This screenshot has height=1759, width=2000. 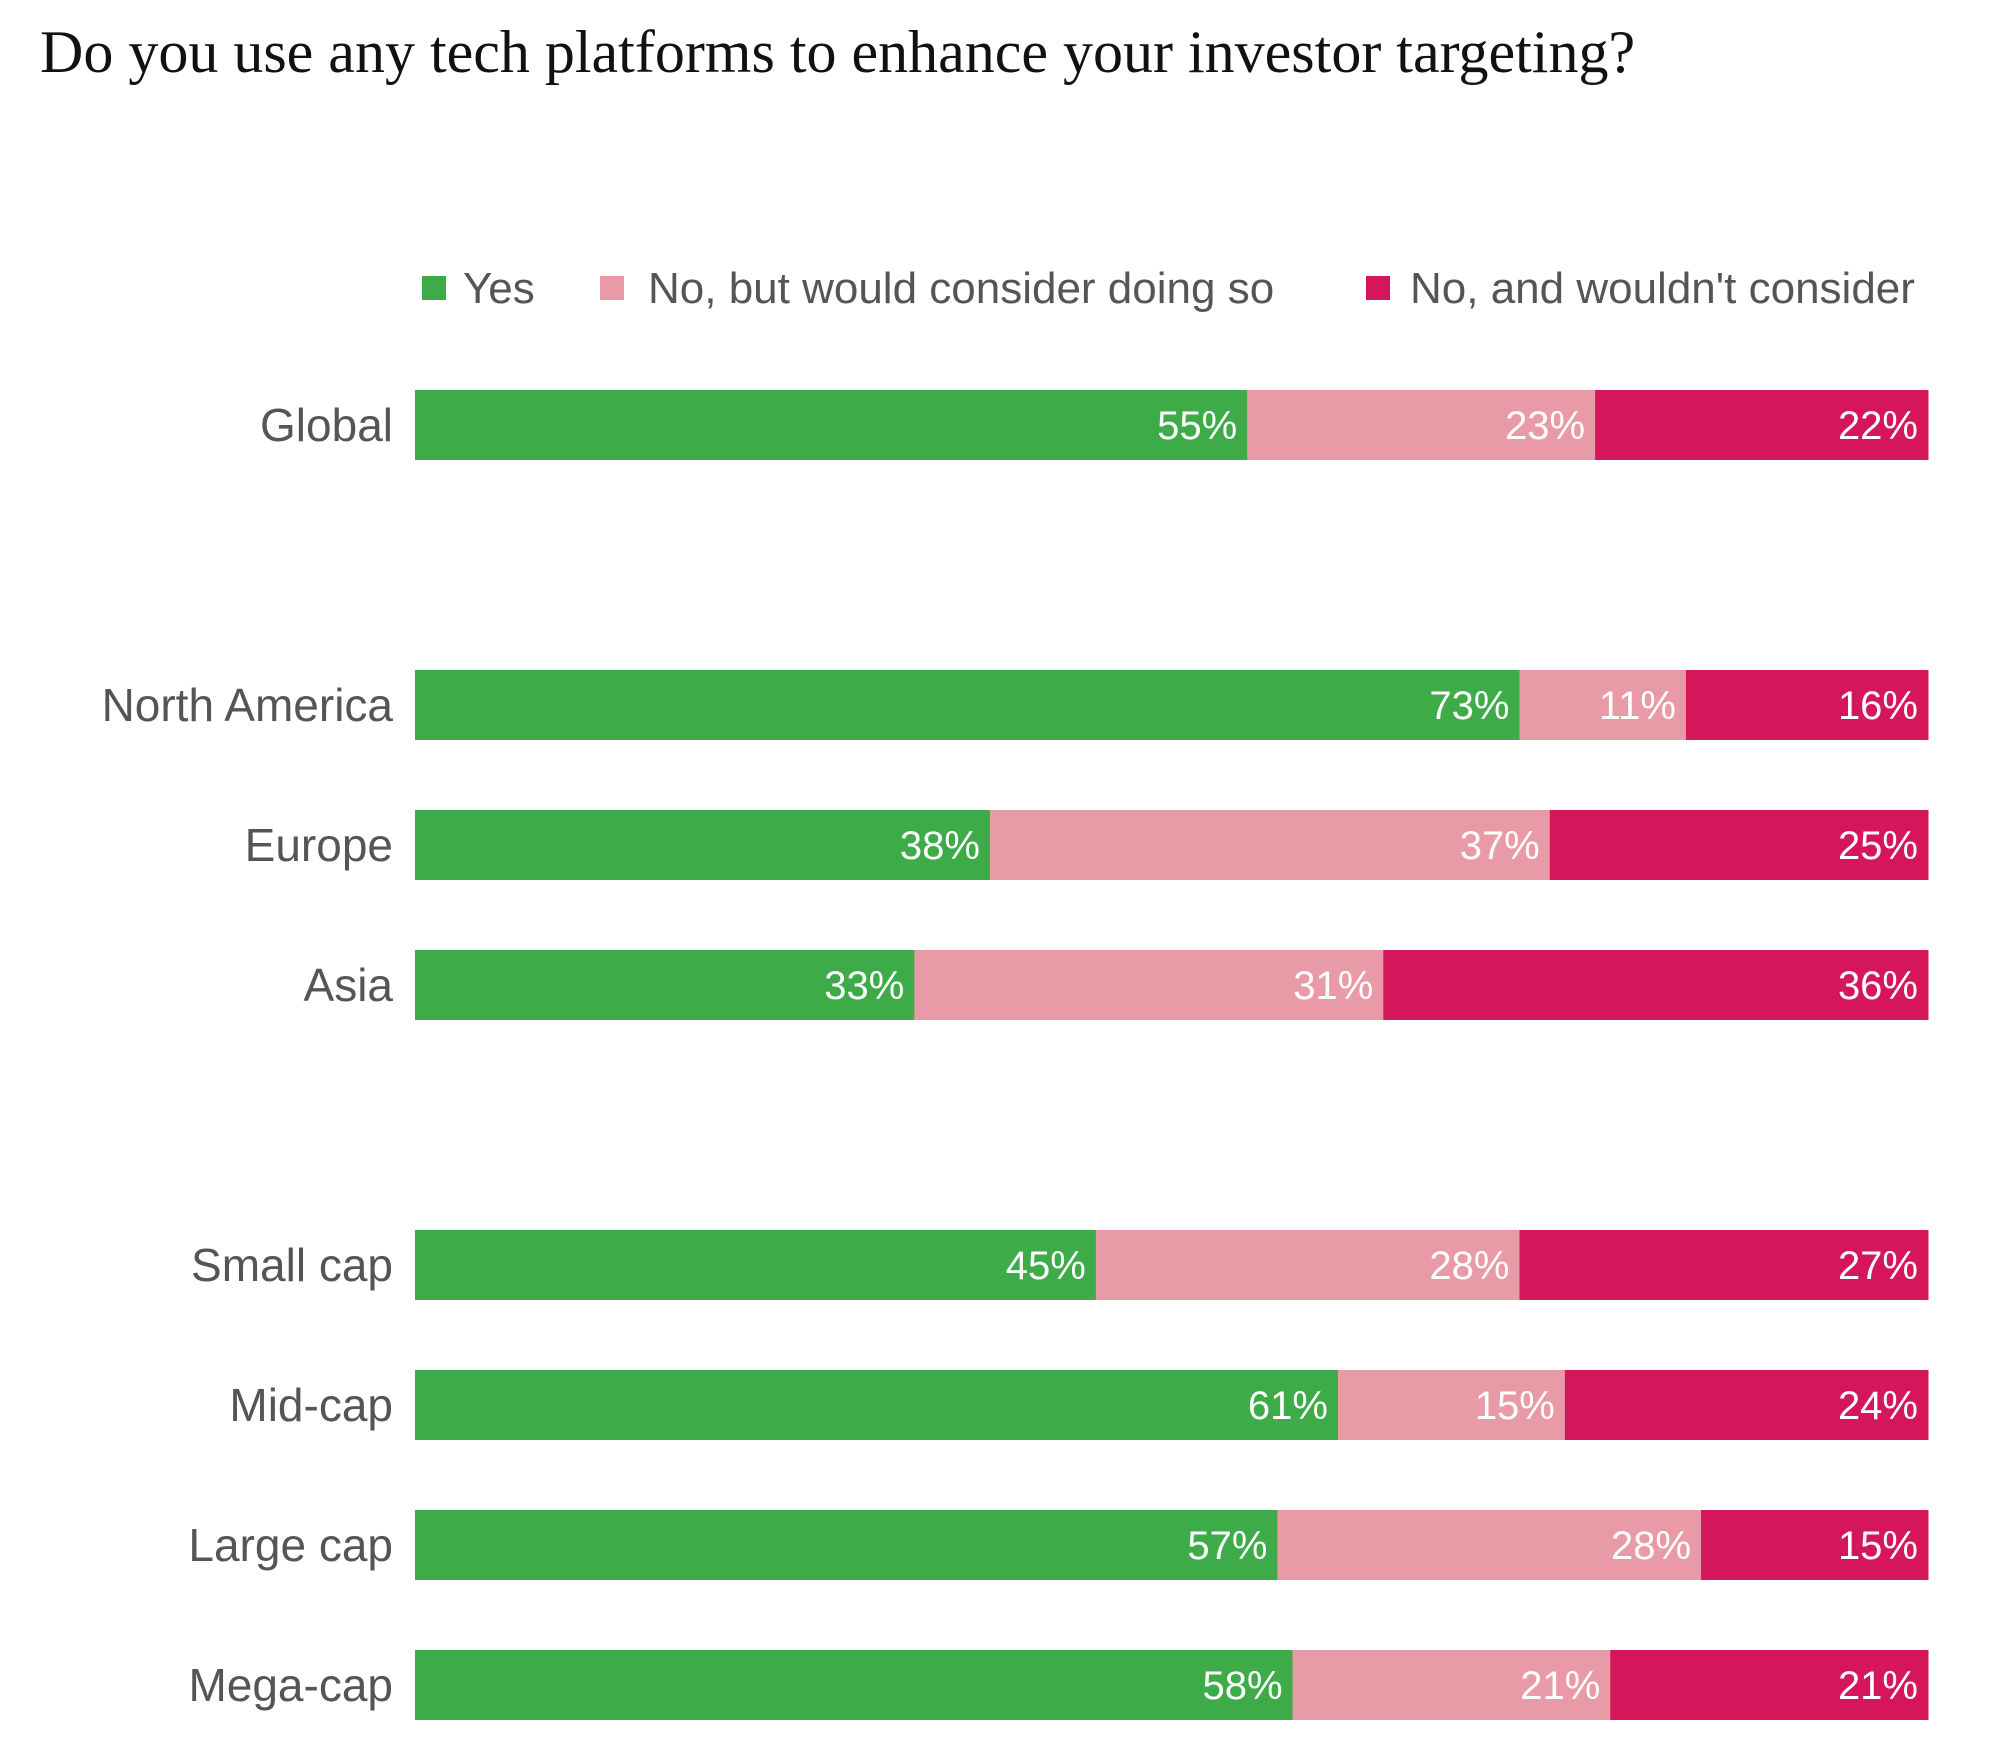 I want to click on legend-item-yes: Yes, so click(x=478, y=288).